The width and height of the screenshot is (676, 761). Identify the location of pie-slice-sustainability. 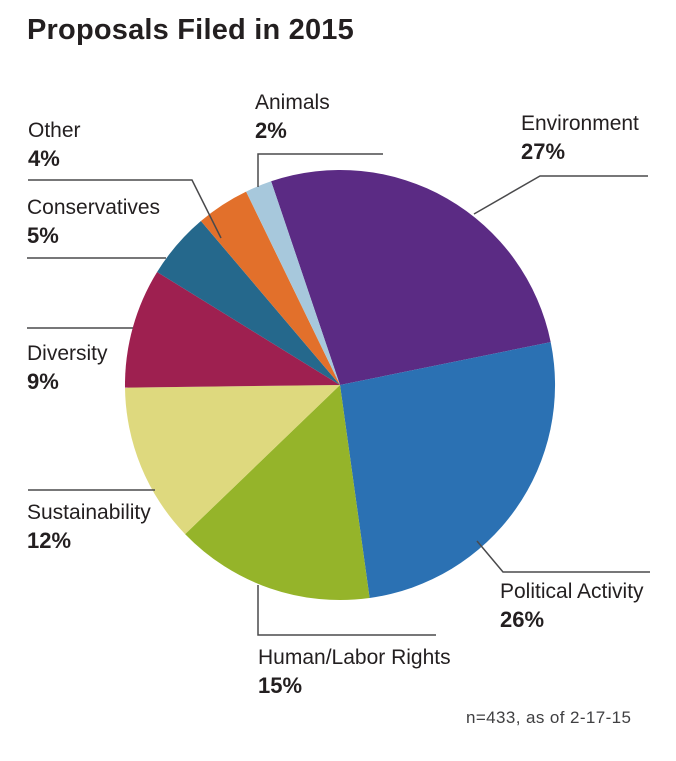
(232, 460).